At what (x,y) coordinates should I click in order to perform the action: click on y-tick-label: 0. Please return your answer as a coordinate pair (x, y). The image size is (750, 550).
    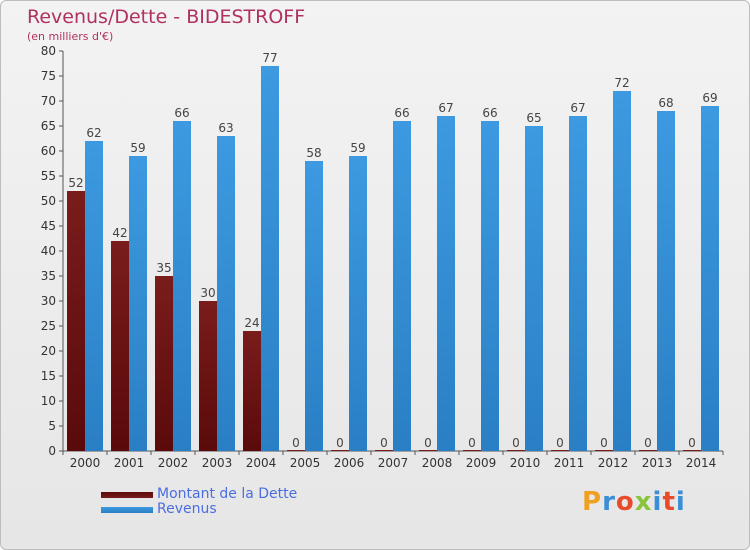
    Looking at the image, I should click on (52, 451).